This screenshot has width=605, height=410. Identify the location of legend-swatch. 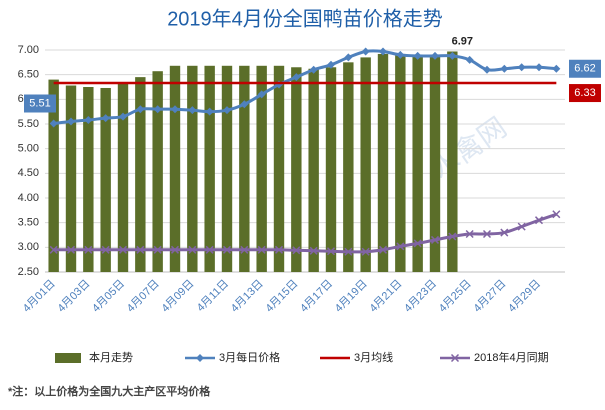
(68, 358).